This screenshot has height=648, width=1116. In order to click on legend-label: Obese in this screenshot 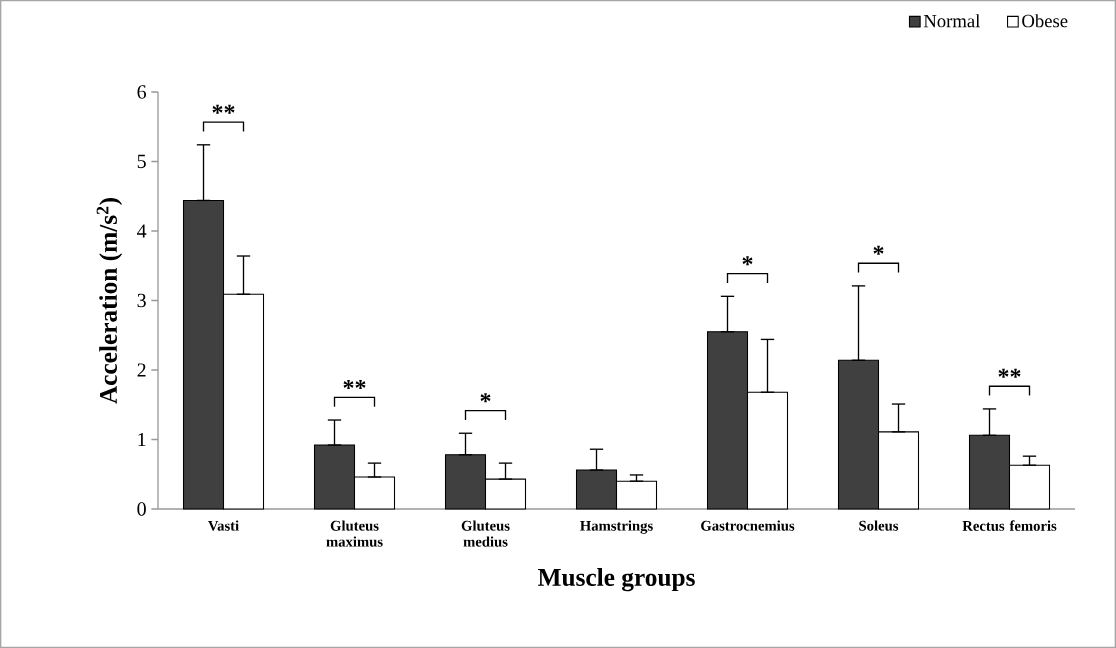, I will do `click(1045, 21)`.